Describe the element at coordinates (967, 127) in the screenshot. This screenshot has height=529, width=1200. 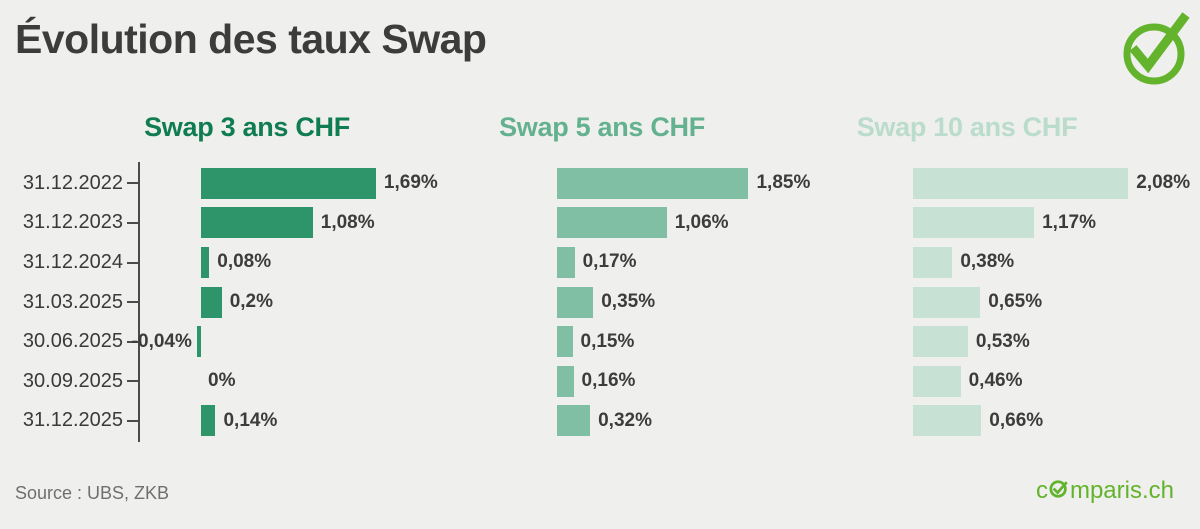
I see `series-header-swap-10ans: Swap 10 ans CHF` at that location.